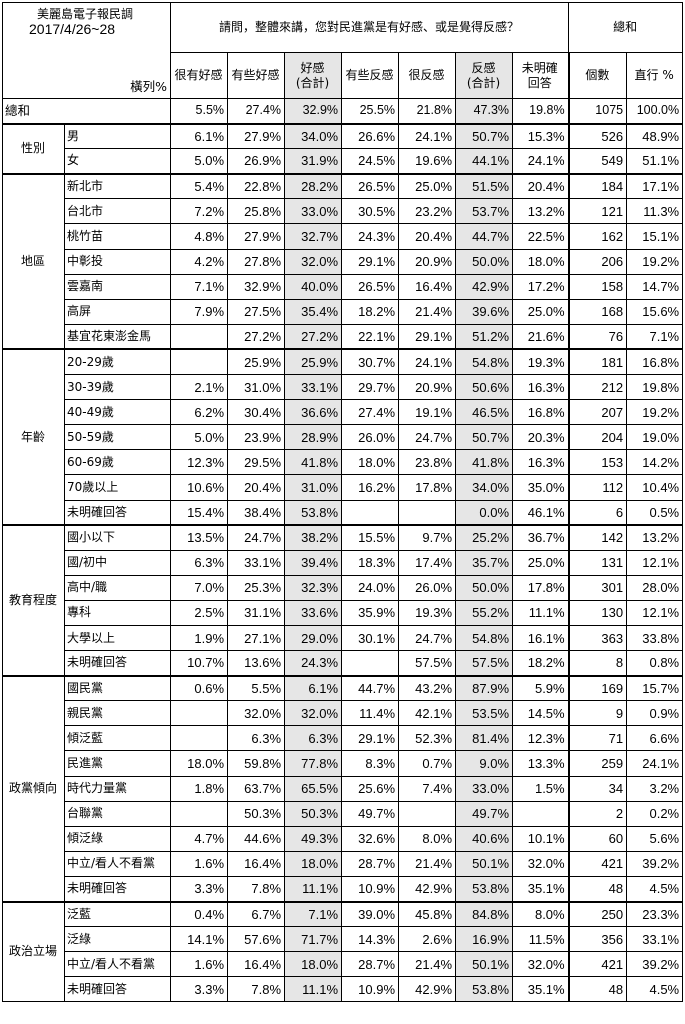 The height and width of the screenshot is (1024, 685). I want to click on table-cell: 20.9%, so click(427, 261).